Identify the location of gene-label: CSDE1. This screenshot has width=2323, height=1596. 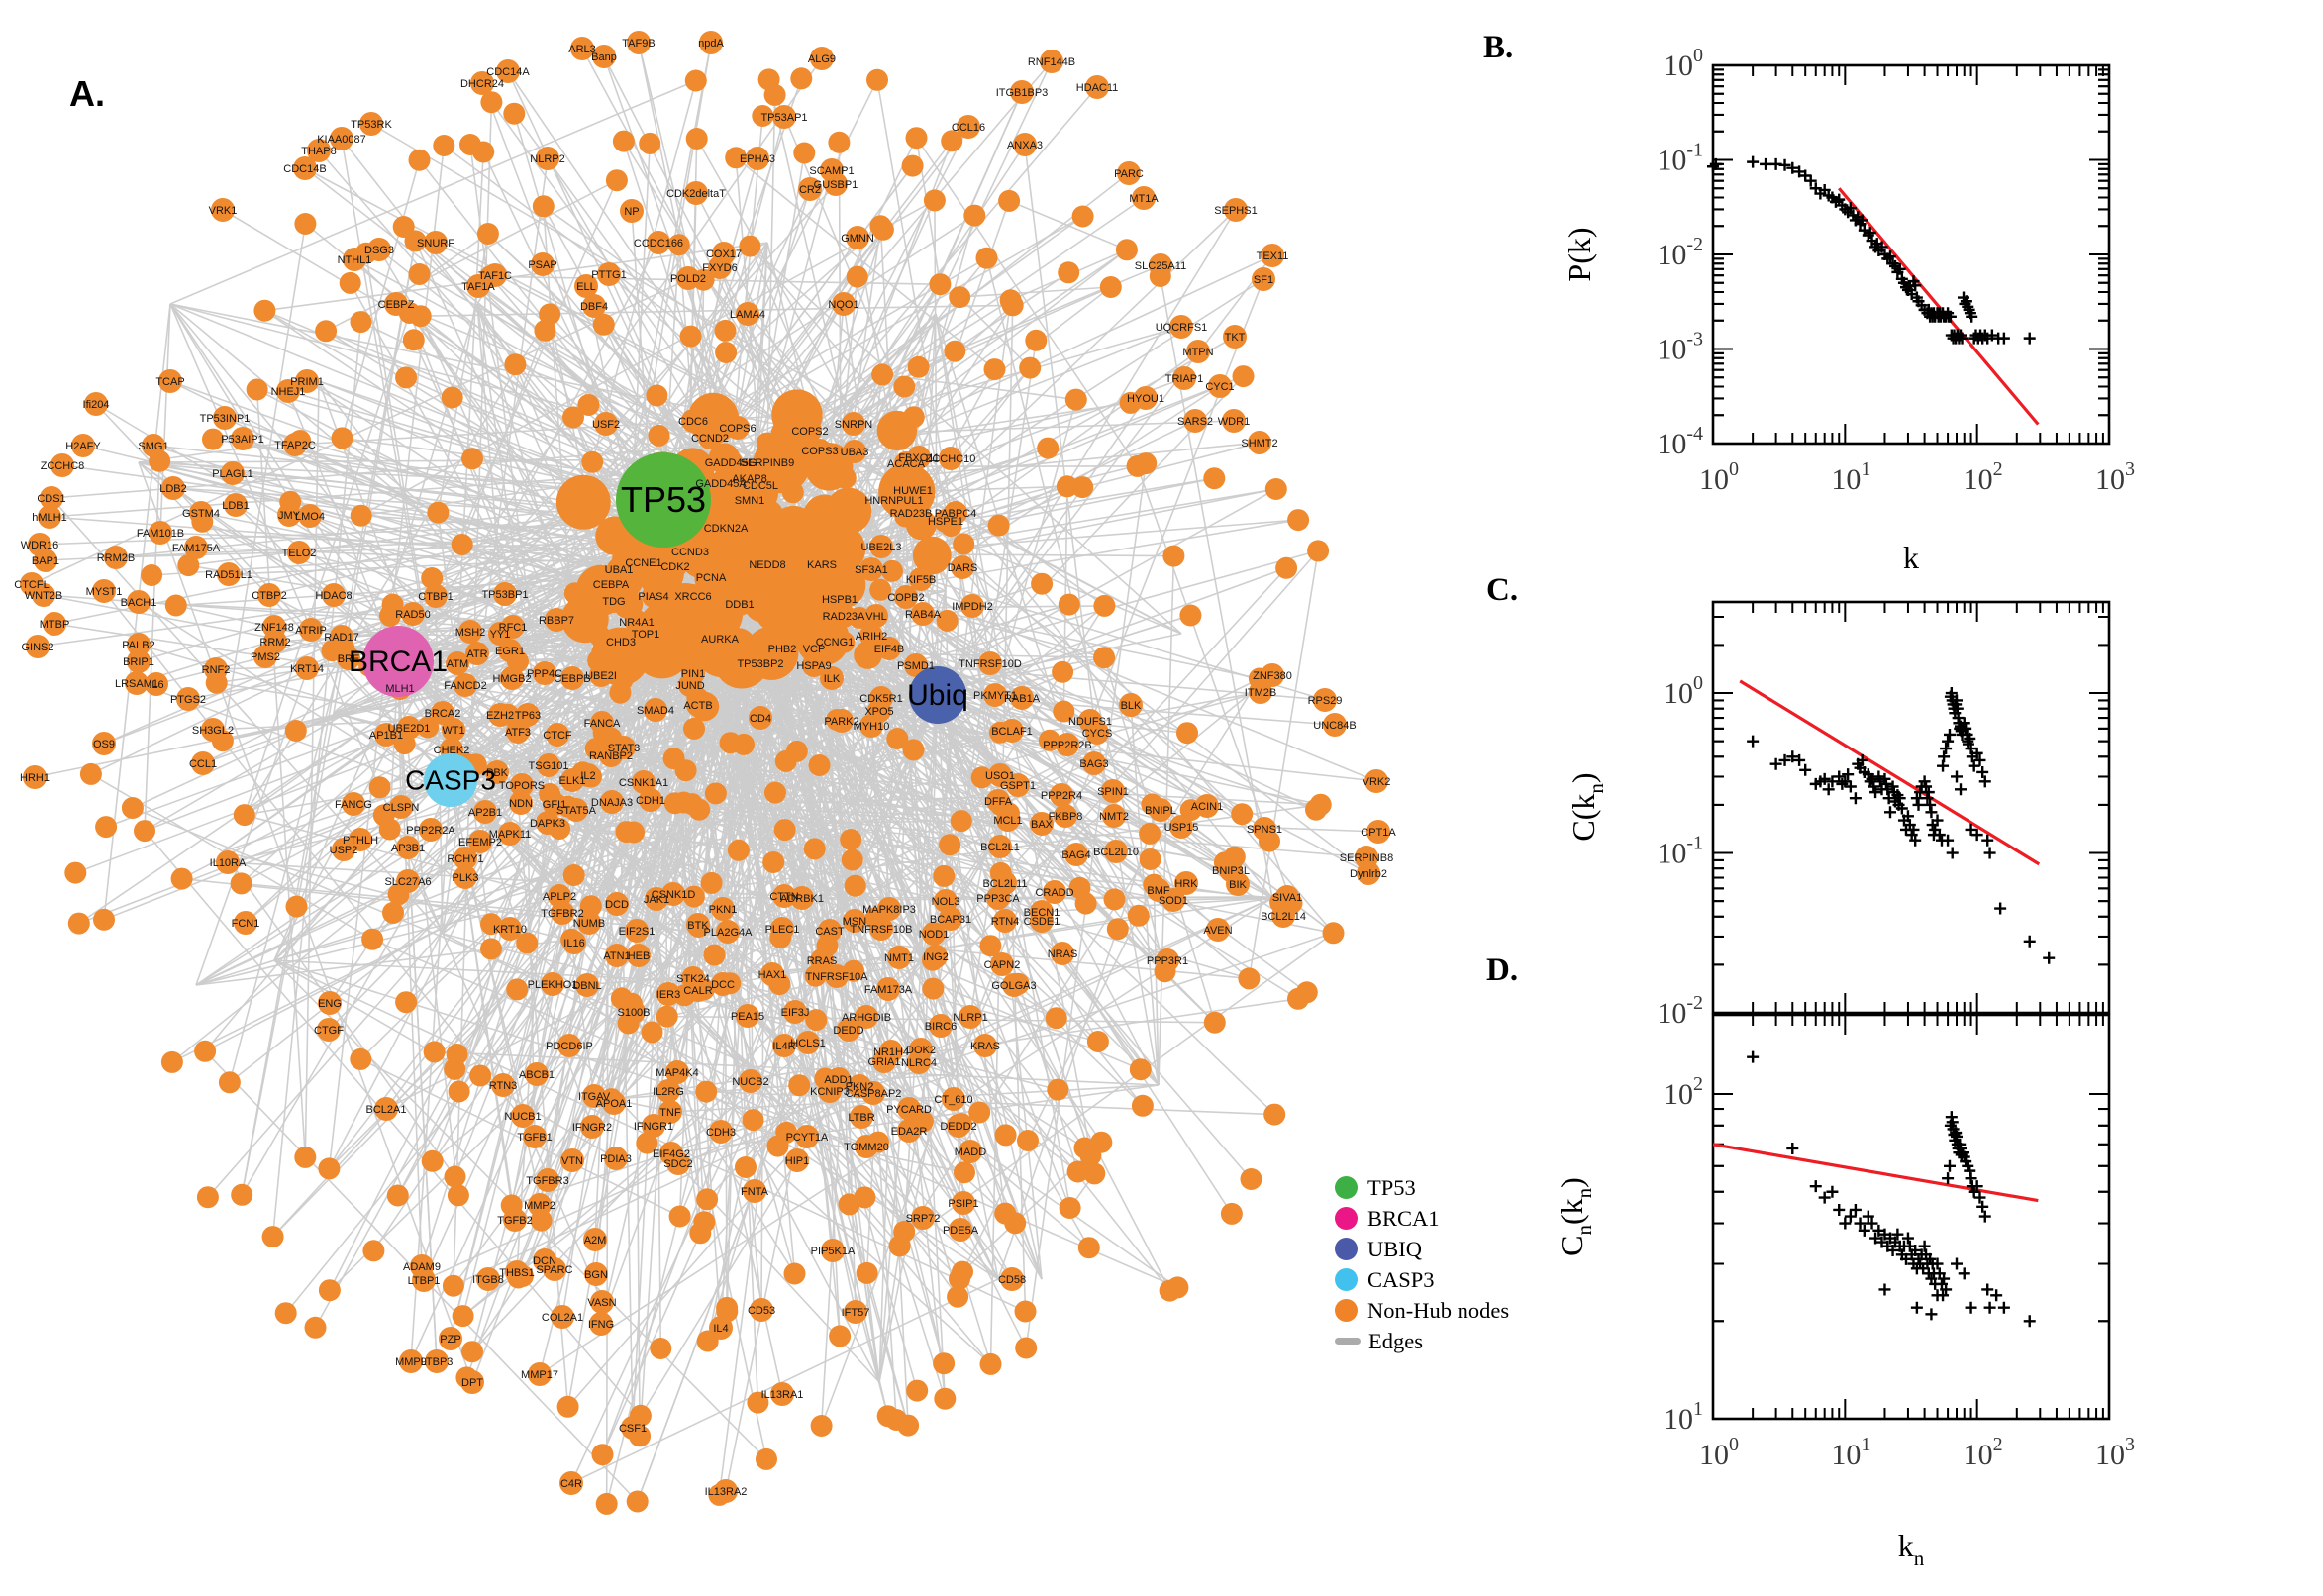
(1042, 922).